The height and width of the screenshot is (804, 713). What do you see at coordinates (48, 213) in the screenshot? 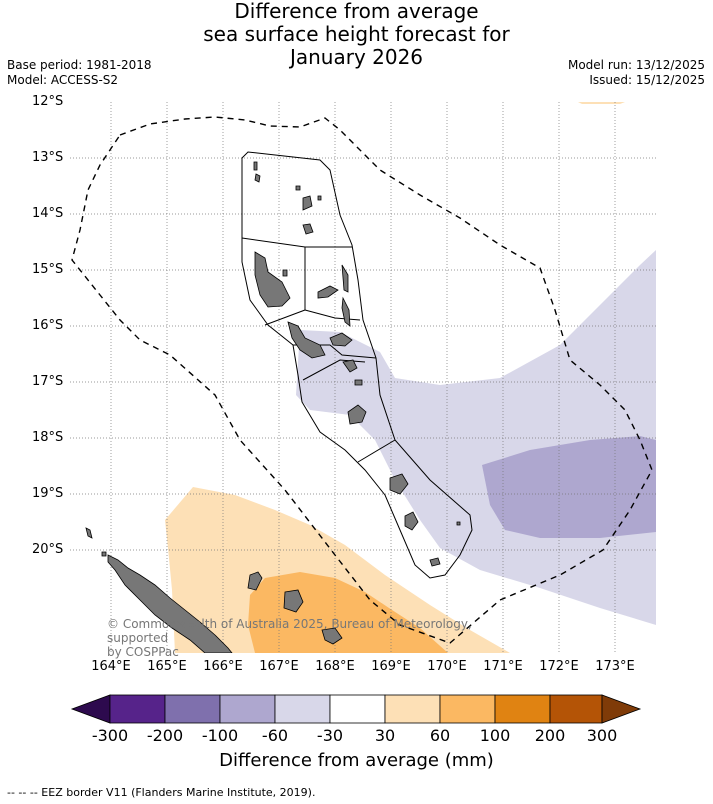
I see `lat-label-14s: 14°S` at bounding box center [48, 213].